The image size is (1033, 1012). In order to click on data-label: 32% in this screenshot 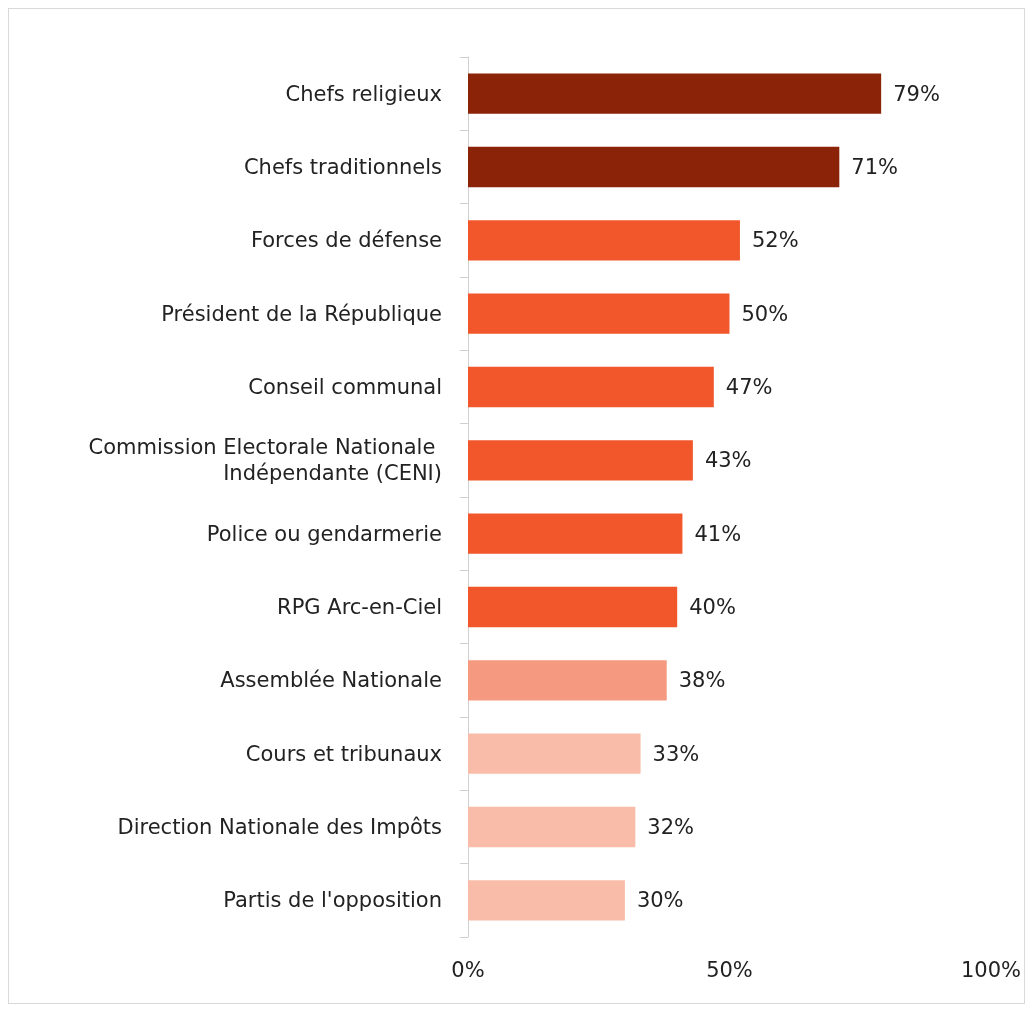, I will do `click(671, 827)`.